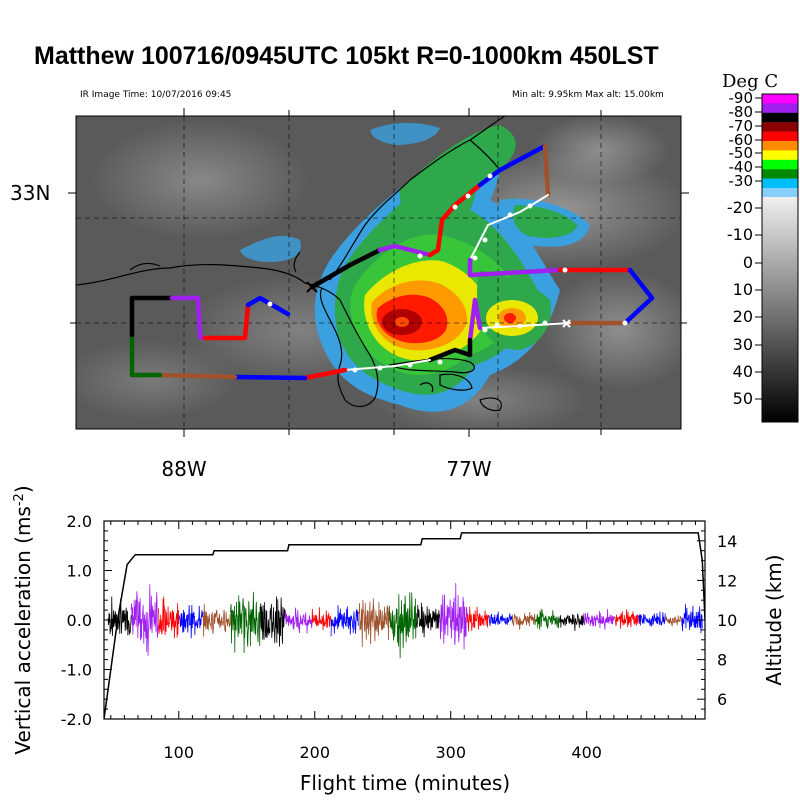 This screenshot has height=800, width=800. I want to click on y-tick-label: 0.0, so click(79, 620).